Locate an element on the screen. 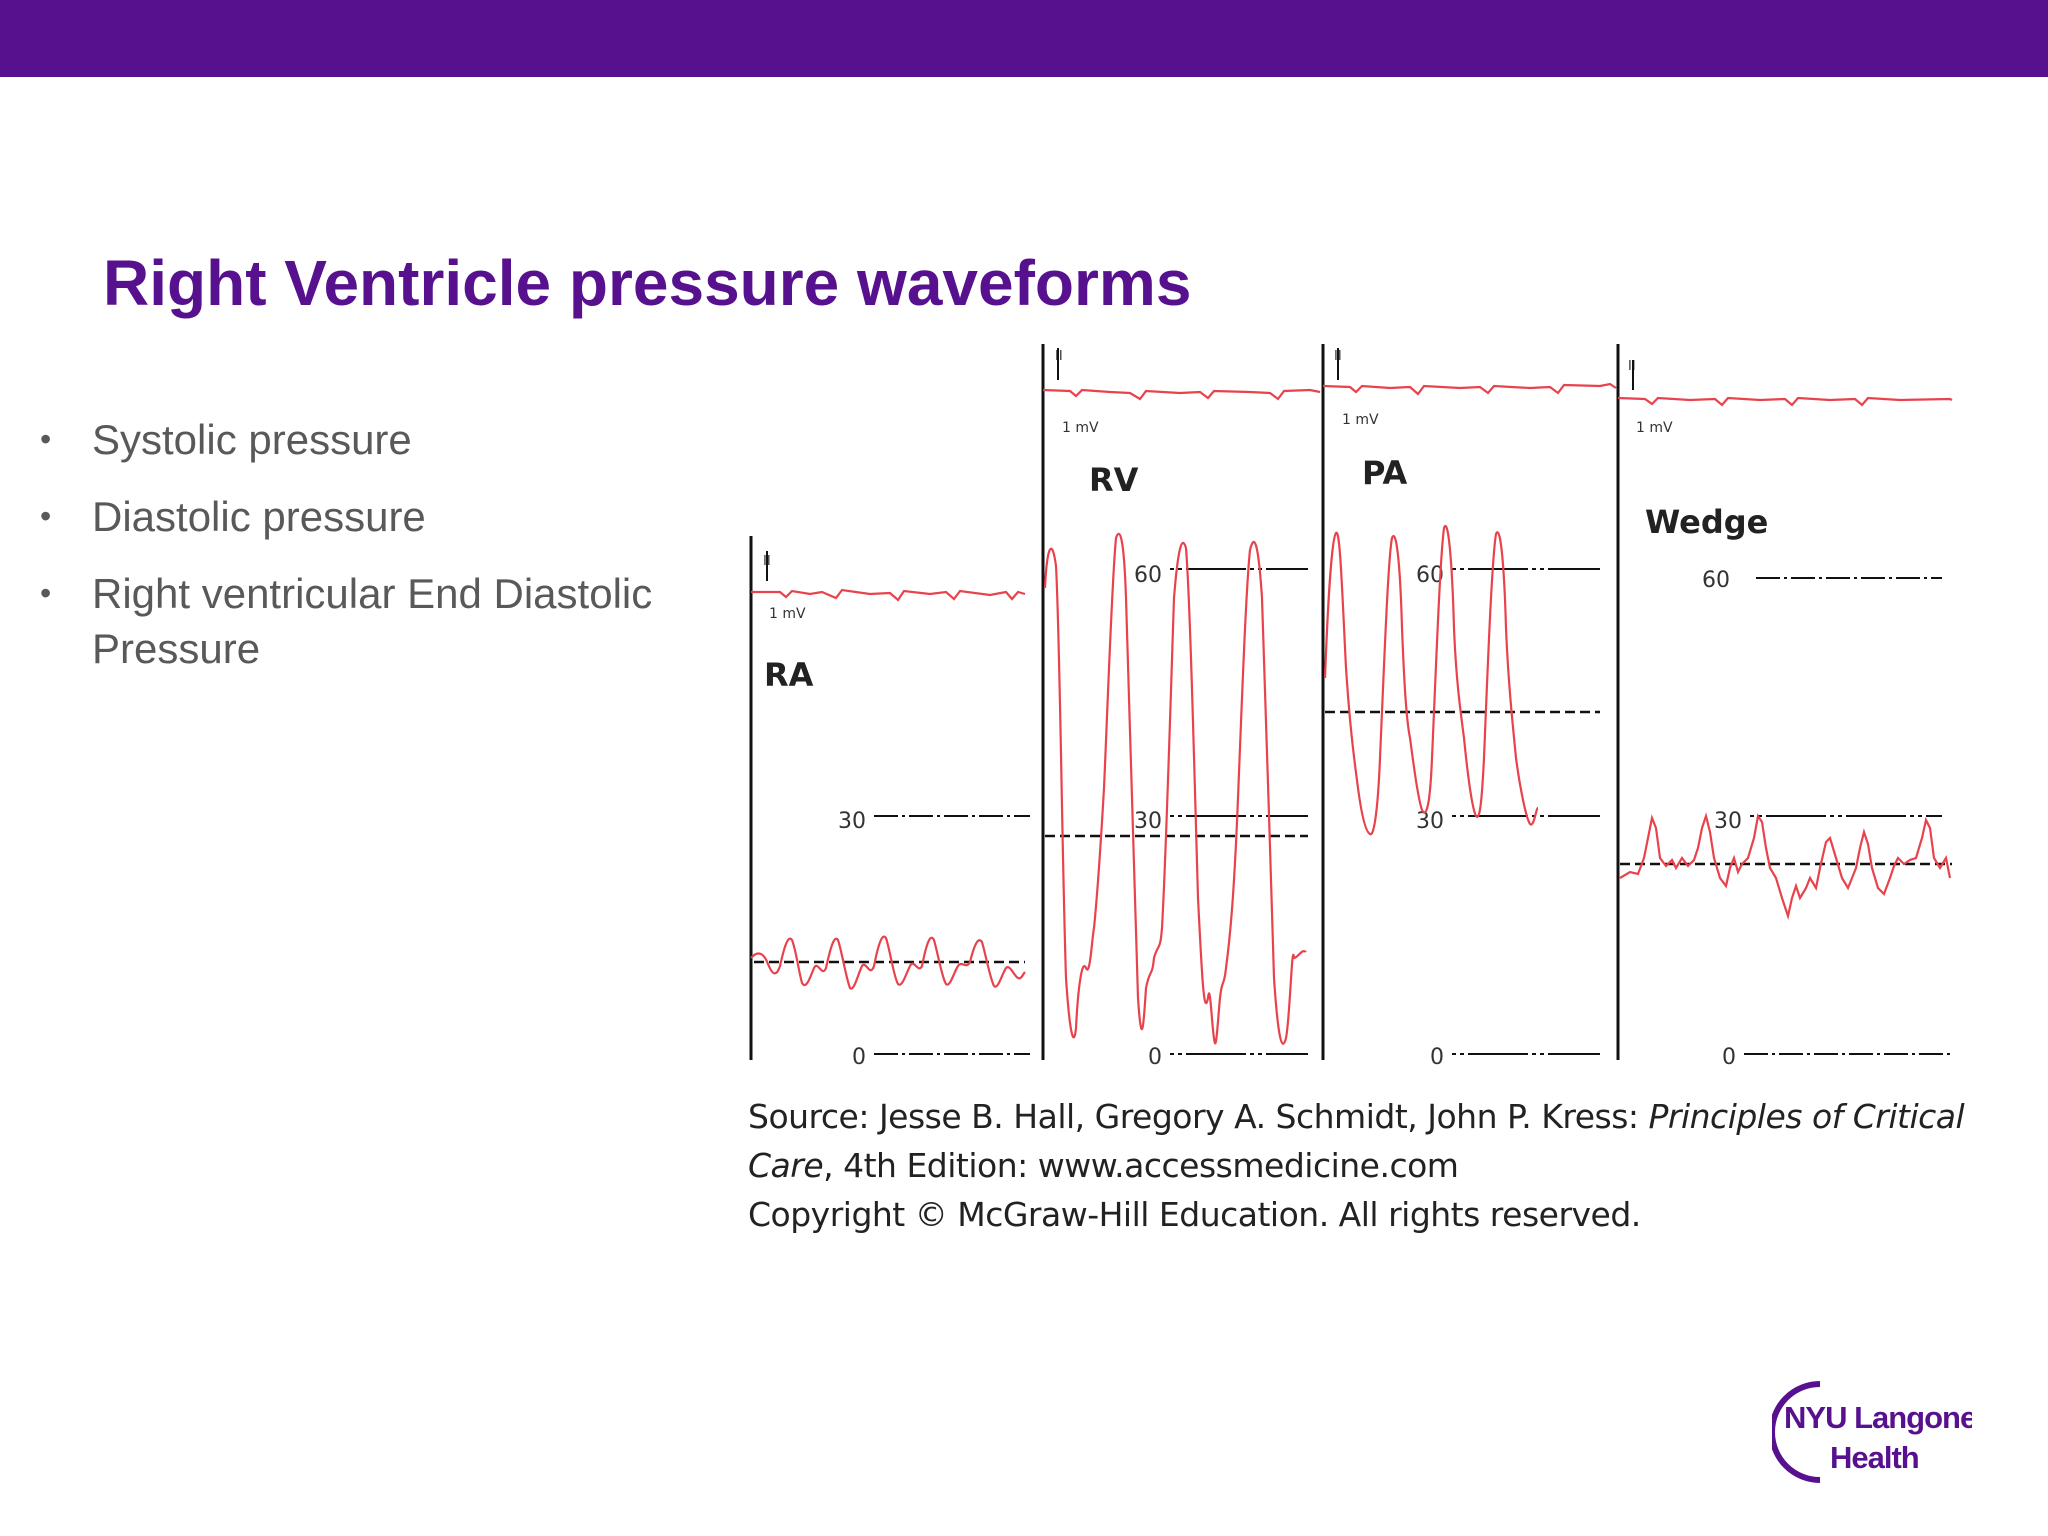 The image size is (2048, 1536). logo-line-2: Health is located at coordinates (1874, 1457).